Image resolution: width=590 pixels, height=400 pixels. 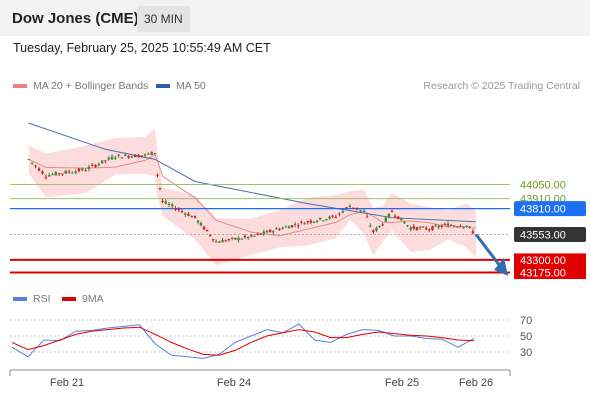 What do you see at coordinates (20, 299) in the screenshot?
I see `legend-swatch-rsi` at bounding box center [20, 299].